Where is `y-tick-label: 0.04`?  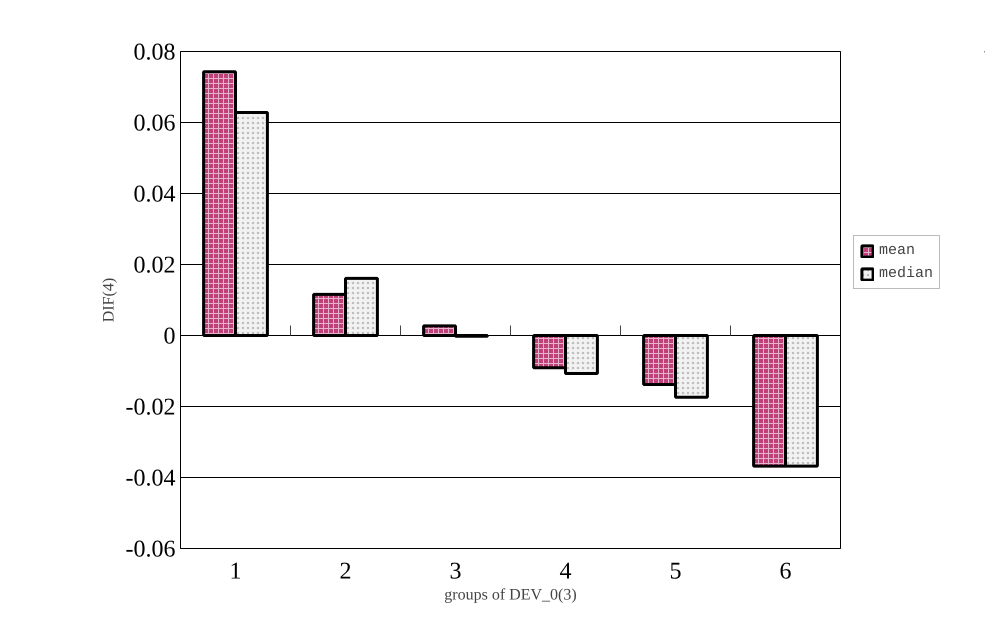 y-tick-label: 0.04 is located at coordinates (155, 195).